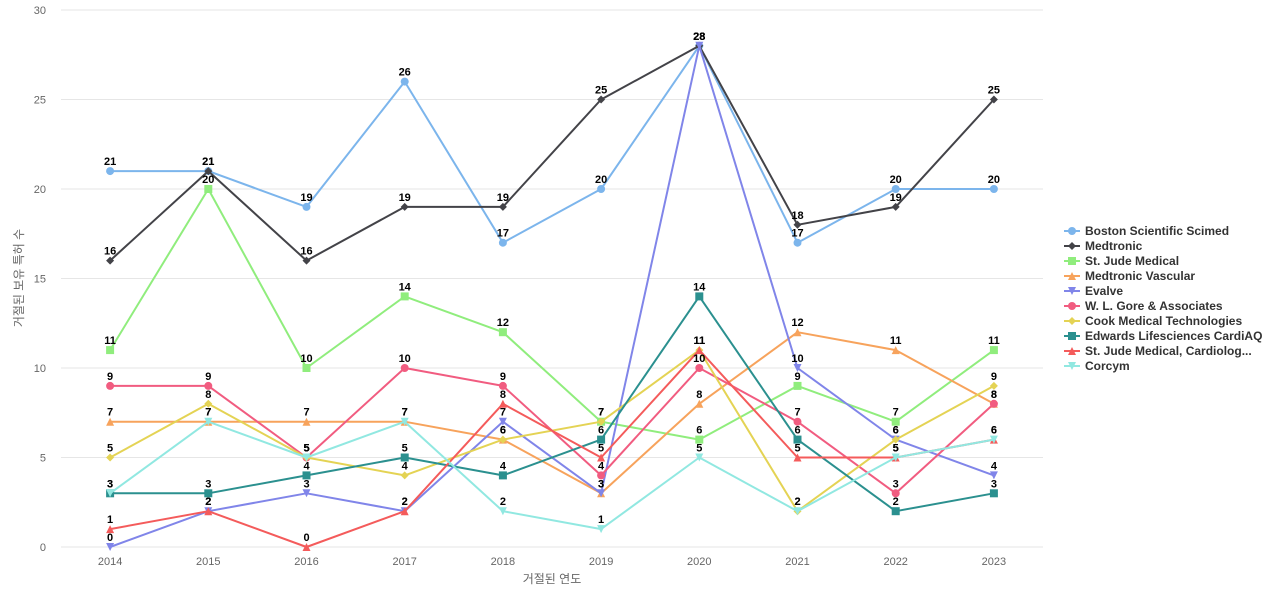 The image size is (1280, 600). Describe the element at coordinates (552, 562) in the screenshot. I see `x-axis-ticks: 2014 2015 2016 2017 2018 2019 2020 2021 2022 2023` at that location.